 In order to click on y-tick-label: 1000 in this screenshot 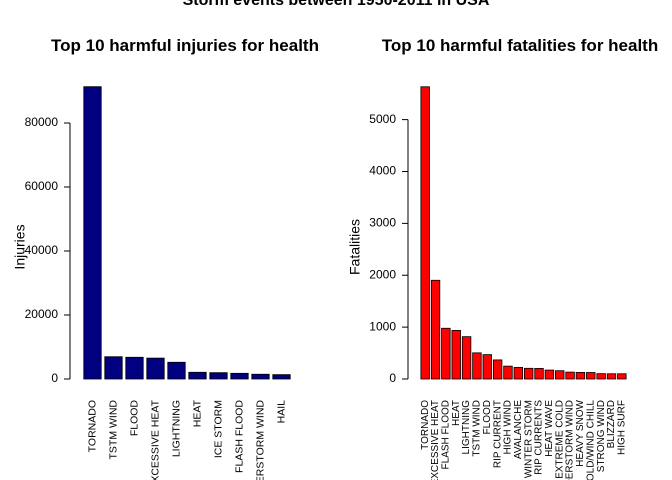, I will do `click(382, 326)`.